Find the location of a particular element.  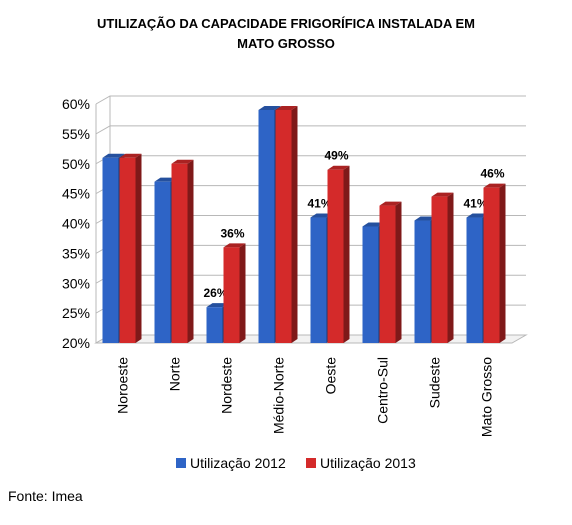

y-tick-label: 40% is located at coordinates (76, 224).